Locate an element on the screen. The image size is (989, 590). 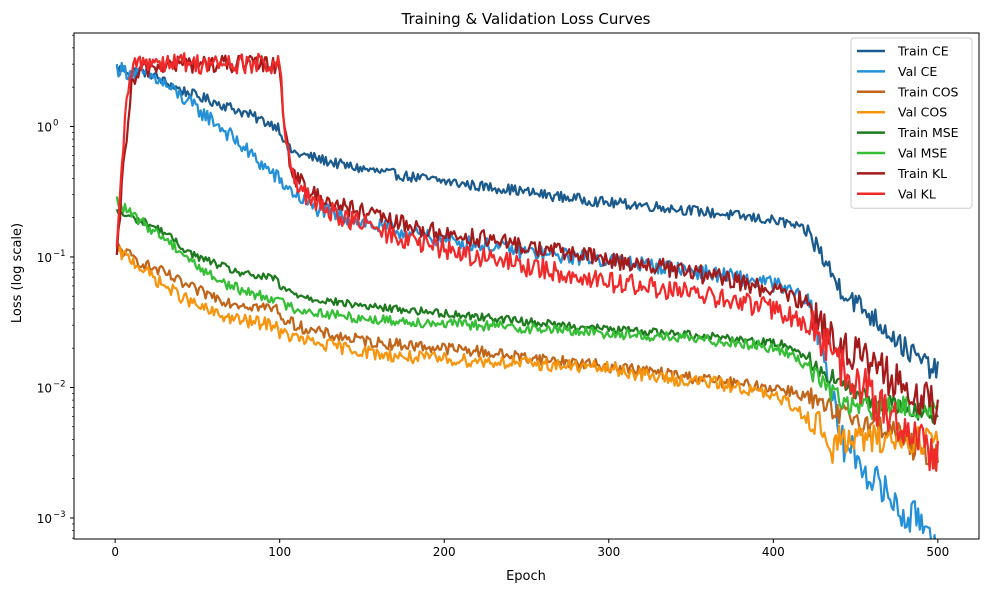
x-tick-label: 500 is located at coordinates (937, 552).